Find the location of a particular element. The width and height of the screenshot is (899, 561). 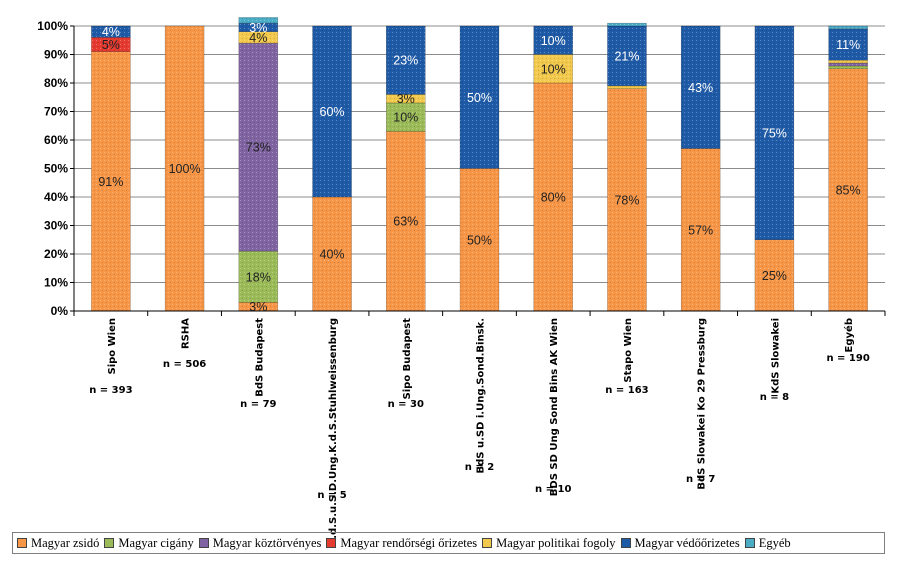

data-label: 23% is located at coordinates (405, 61).